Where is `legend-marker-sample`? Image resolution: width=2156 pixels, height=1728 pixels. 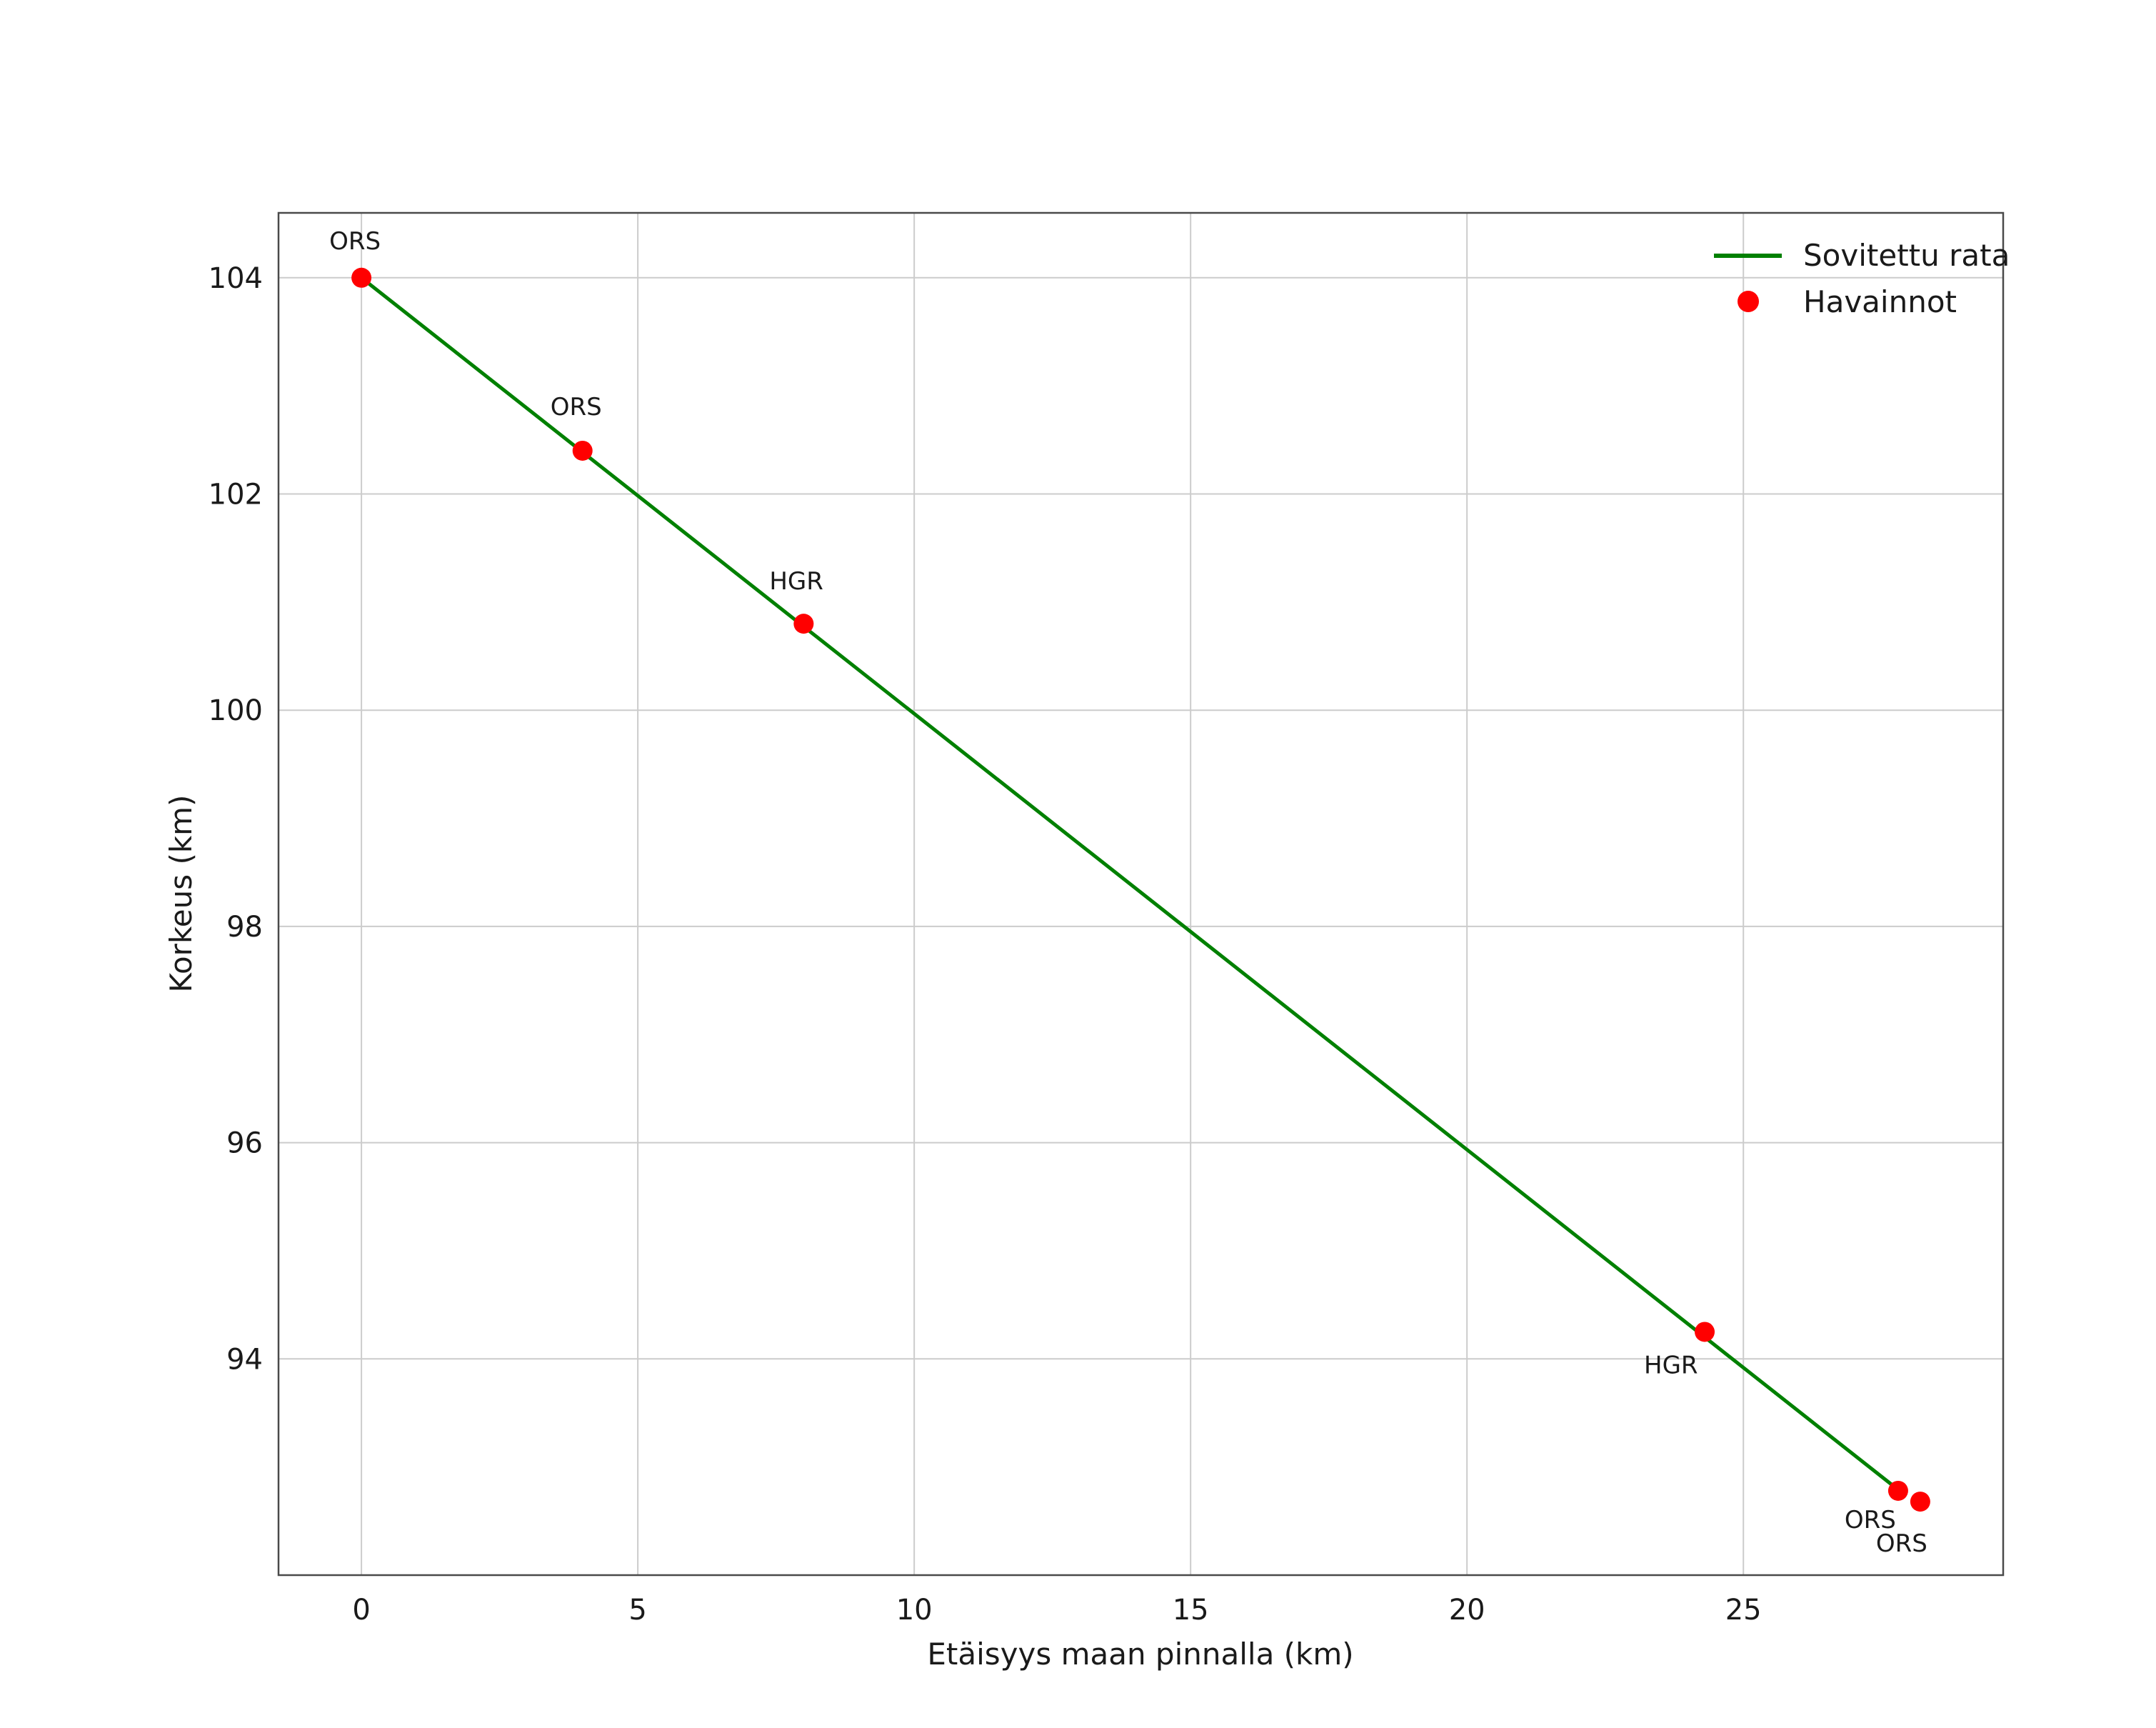 legend-marker-sample is located at coordinates (1748, 301).